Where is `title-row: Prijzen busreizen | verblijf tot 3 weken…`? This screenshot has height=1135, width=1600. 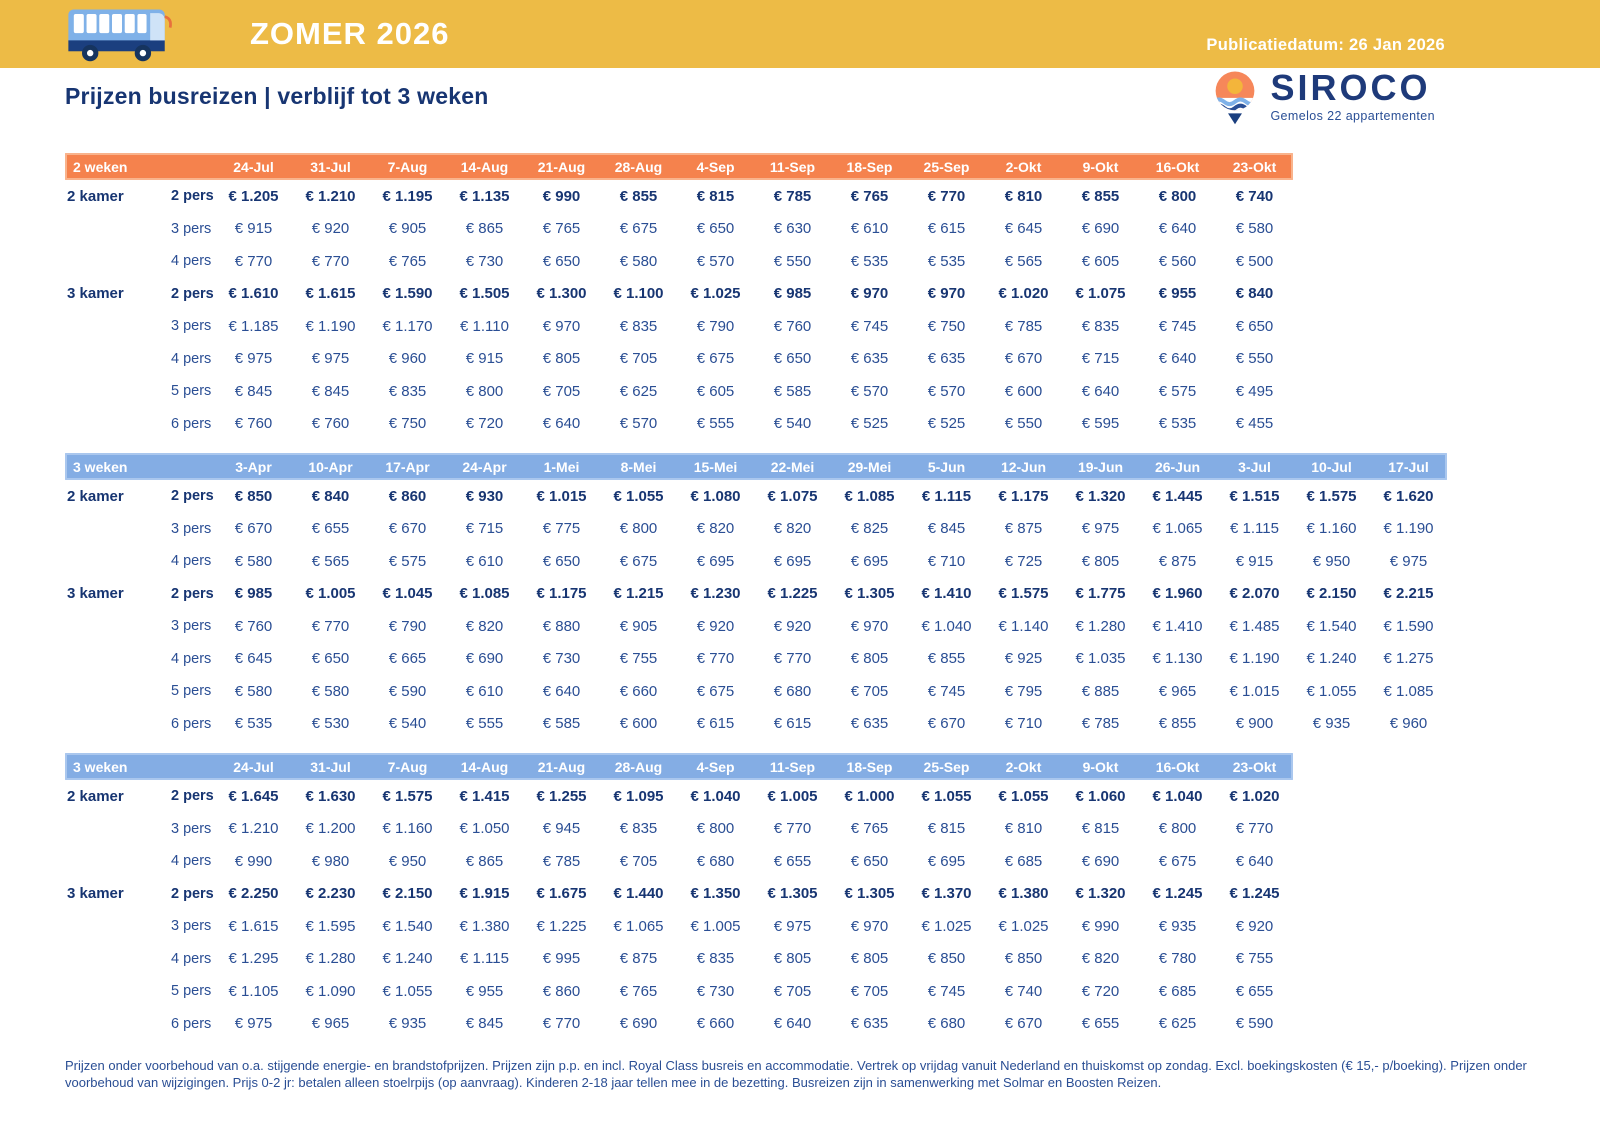
title-row: Prijzen busreizen | verblijf tot 3 weken… is located at coordinates (800, 101).